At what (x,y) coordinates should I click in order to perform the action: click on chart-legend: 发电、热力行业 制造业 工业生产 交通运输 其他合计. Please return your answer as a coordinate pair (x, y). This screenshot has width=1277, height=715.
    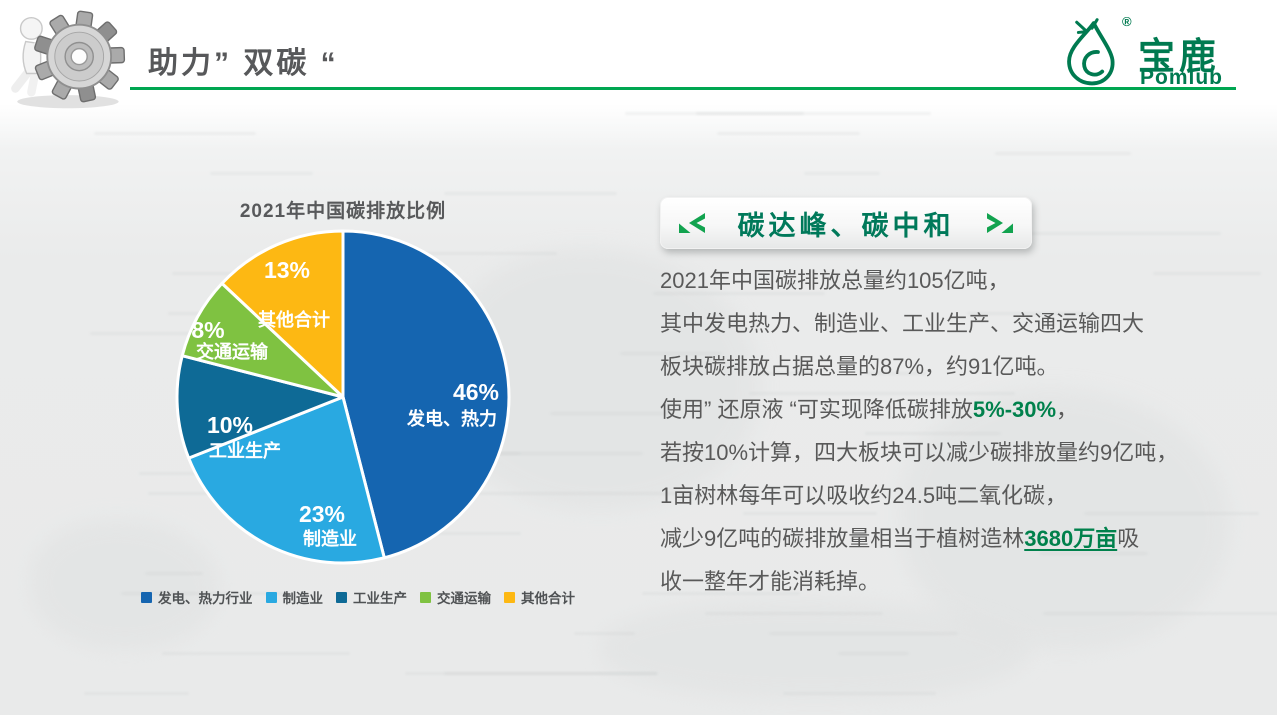
    Looking at the image, I should click on (358, 597).